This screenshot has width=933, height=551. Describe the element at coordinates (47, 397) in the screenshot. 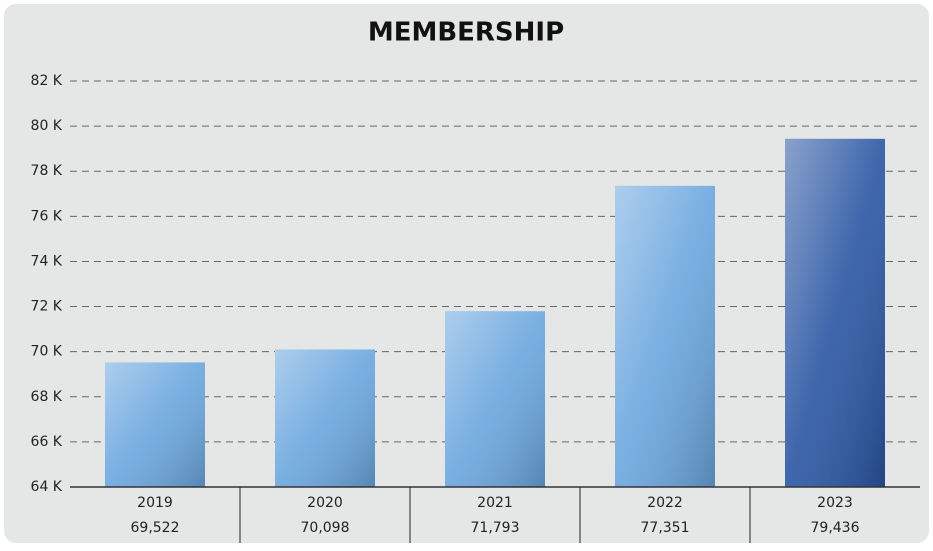

I see `y-tick-label: 68 K` at that location.